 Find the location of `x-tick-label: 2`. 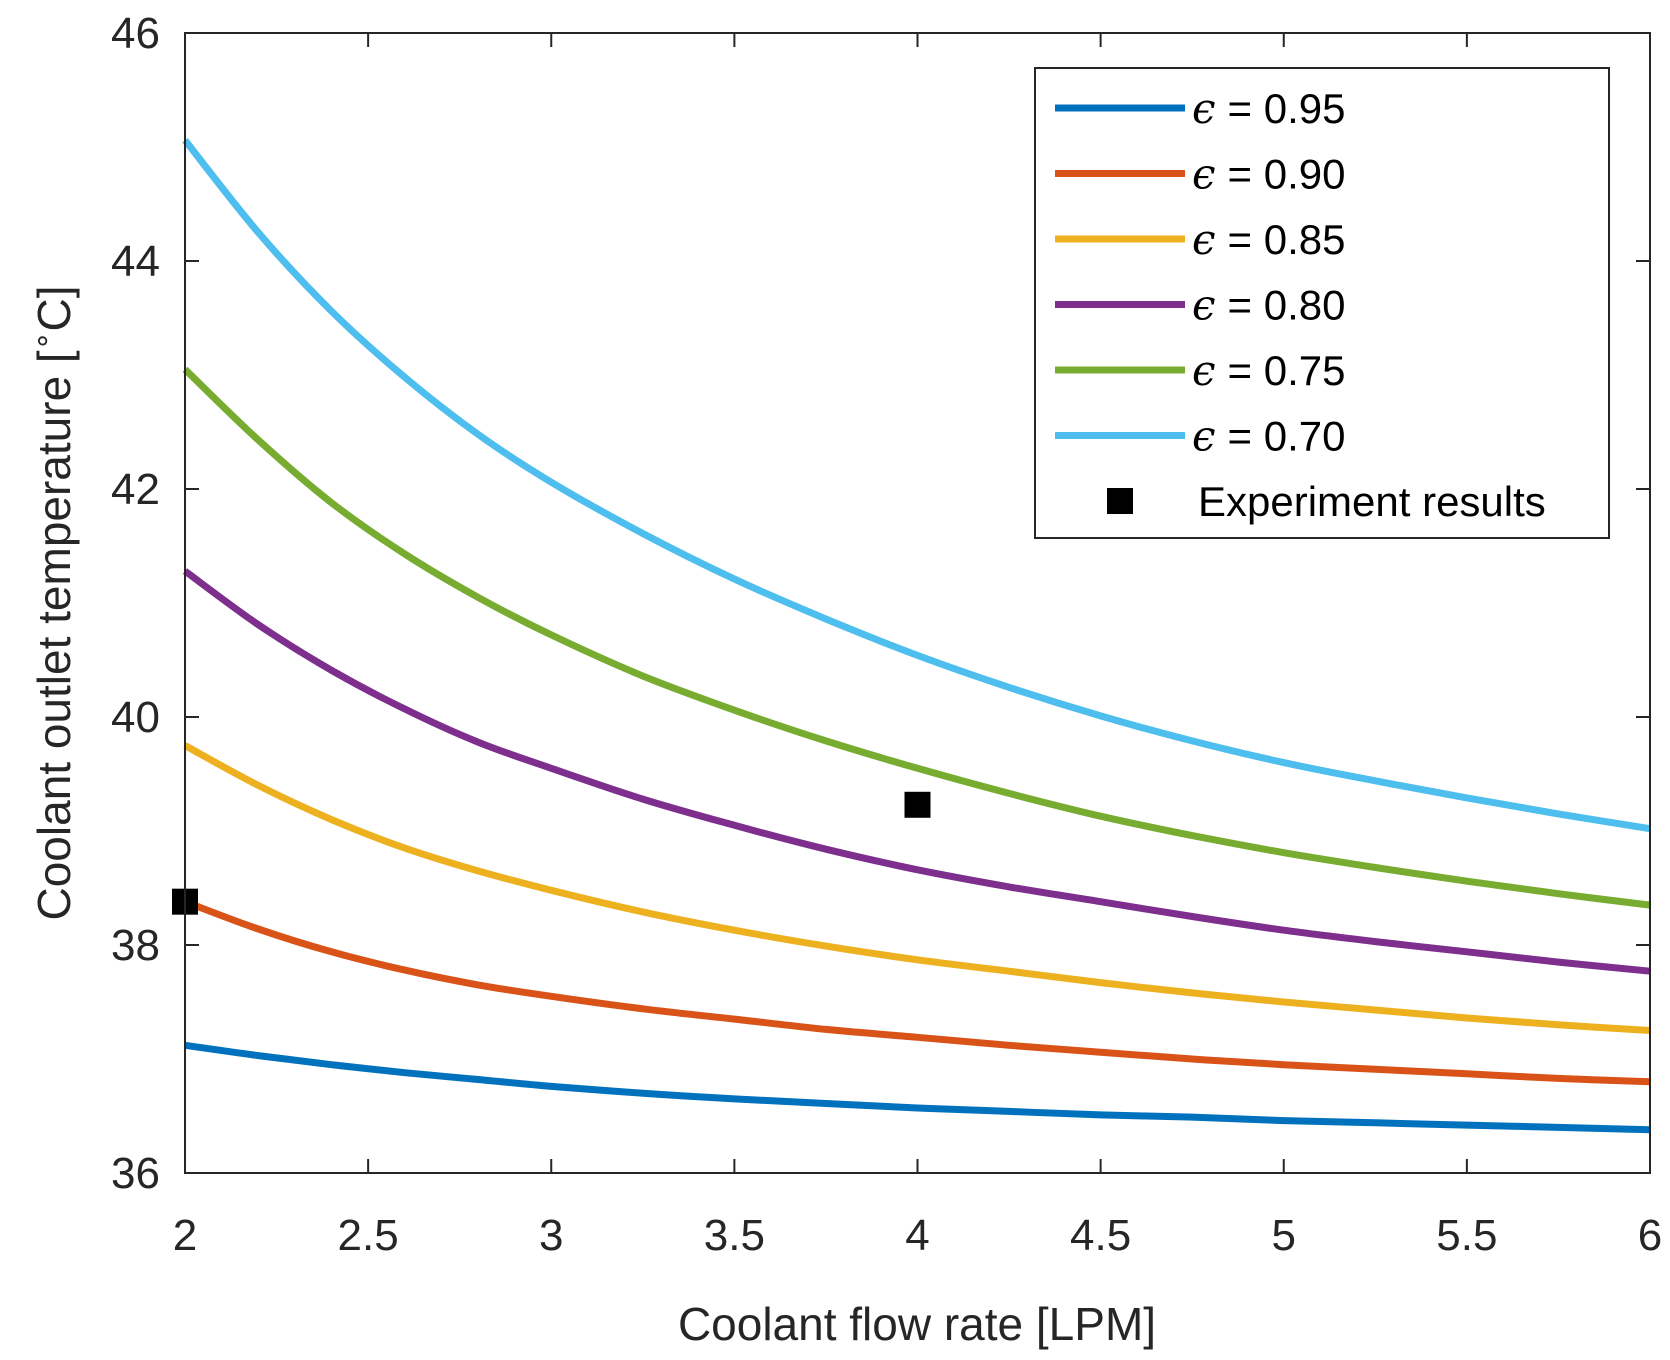

x-tick-label: 2 is located at coordinates (185, 1235).